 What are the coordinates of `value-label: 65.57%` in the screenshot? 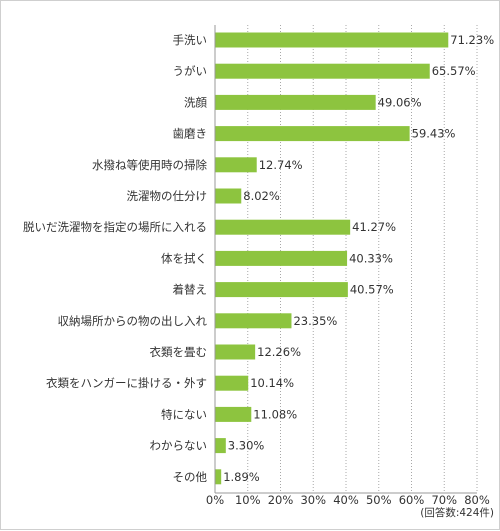 It's located at (454, 71).